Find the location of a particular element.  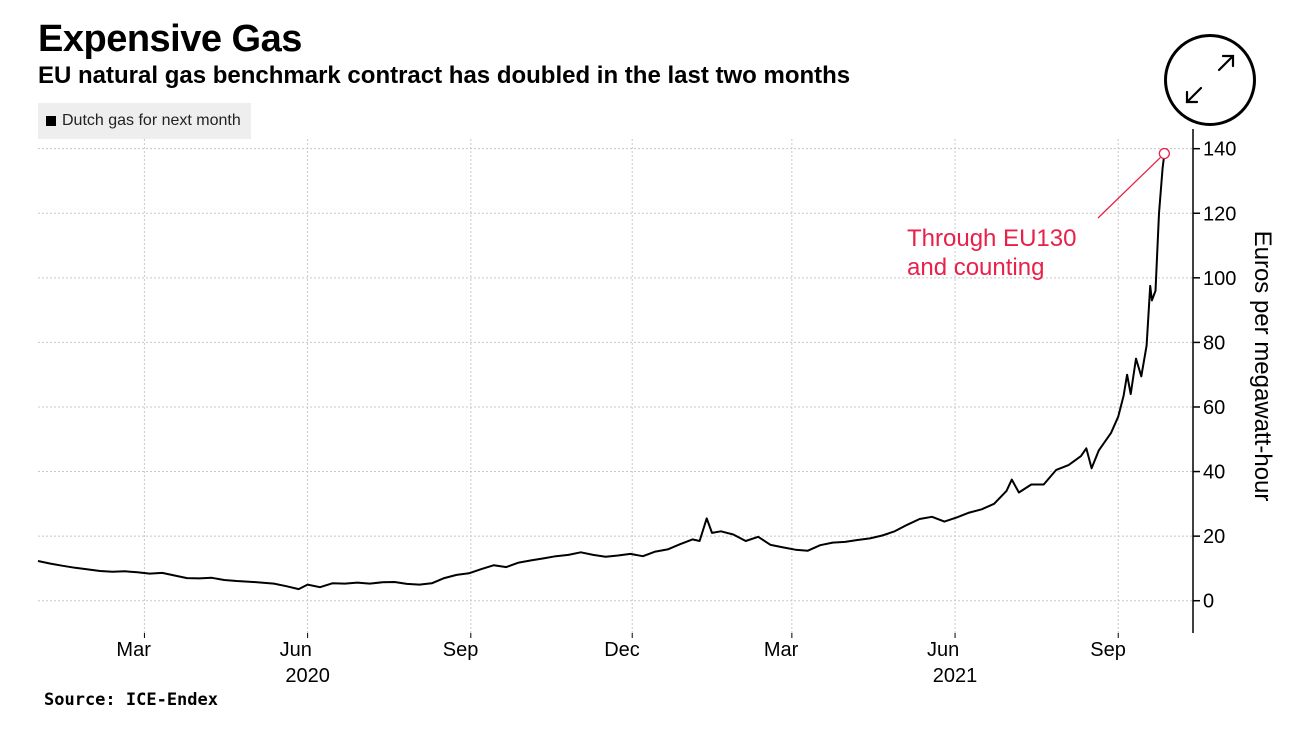

y-tick-label: 140 is located at coordinates (1219, 150).